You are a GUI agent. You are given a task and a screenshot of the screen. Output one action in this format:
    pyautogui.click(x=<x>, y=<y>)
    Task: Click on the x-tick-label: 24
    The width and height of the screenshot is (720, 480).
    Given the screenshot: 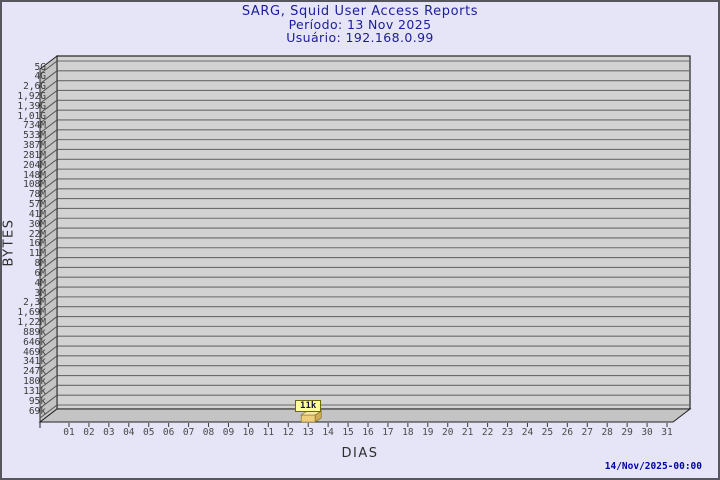 What is the action you would take?
    pyautogui.click(x=527, y=432)
    